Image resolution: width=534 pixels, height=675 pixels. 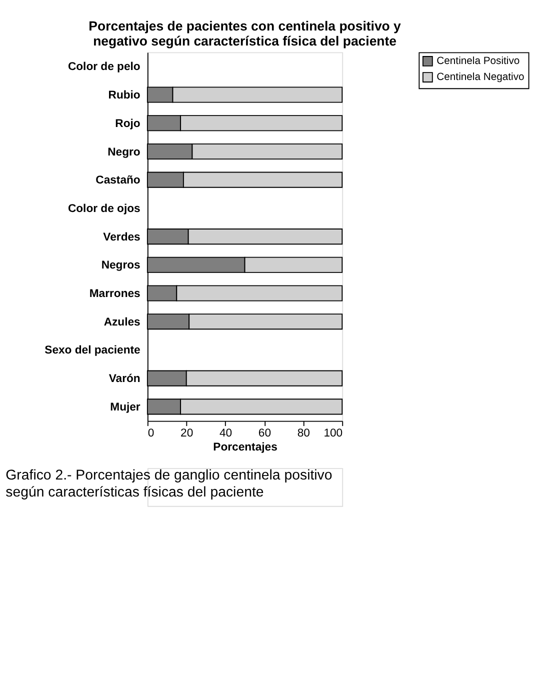 I want to click on x-tick-label: 80, so click(x=303, y=433).